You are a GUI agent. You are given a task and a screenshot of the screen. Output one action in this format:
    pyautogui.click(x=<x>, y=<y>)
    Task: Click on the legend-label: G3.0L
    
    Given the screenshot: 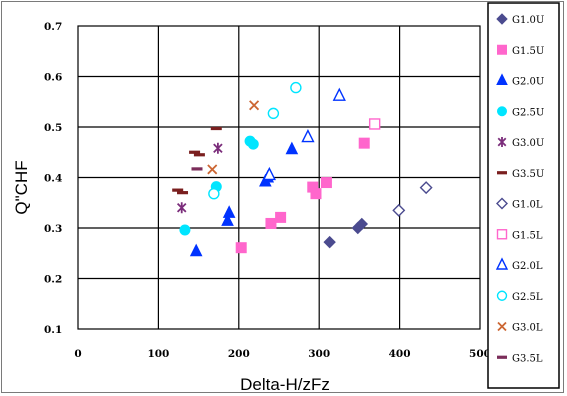 What is the action you would take?
    pyautogui.click(x=527, y=328)
    